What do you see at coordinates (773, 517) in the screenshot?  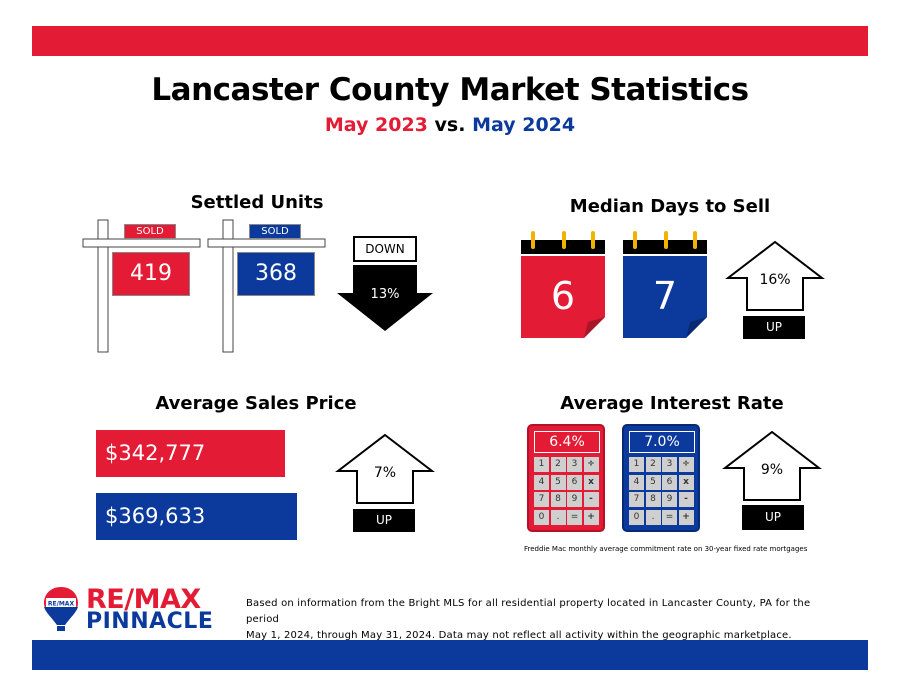 I see `interest-rate-direction: UP` at bounding box center [773, 517].